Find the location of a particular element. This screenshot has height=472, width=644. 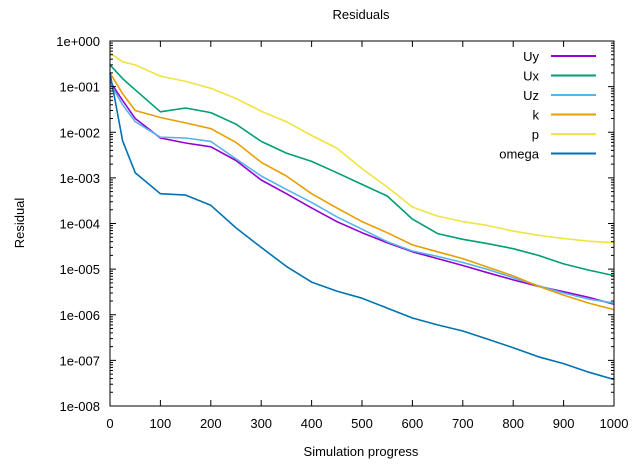

legend-label: p is located at coordinates (535, 134).